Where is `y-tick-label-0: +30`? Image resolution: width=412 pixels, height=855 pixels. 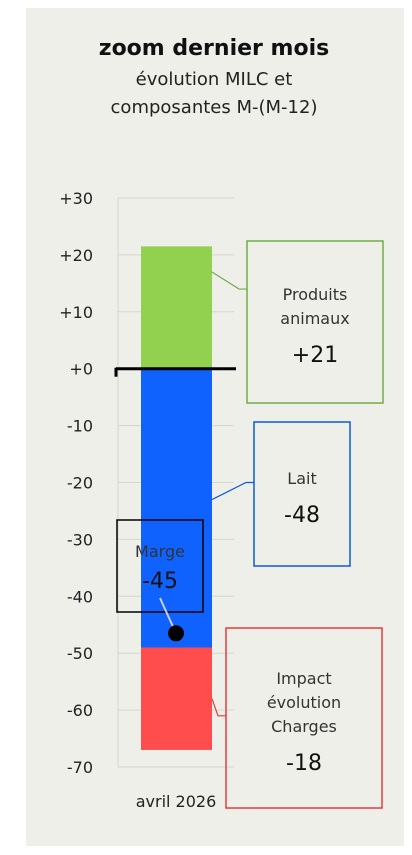
y-tick-label-0: +30 is located at coordinates (76, 198).